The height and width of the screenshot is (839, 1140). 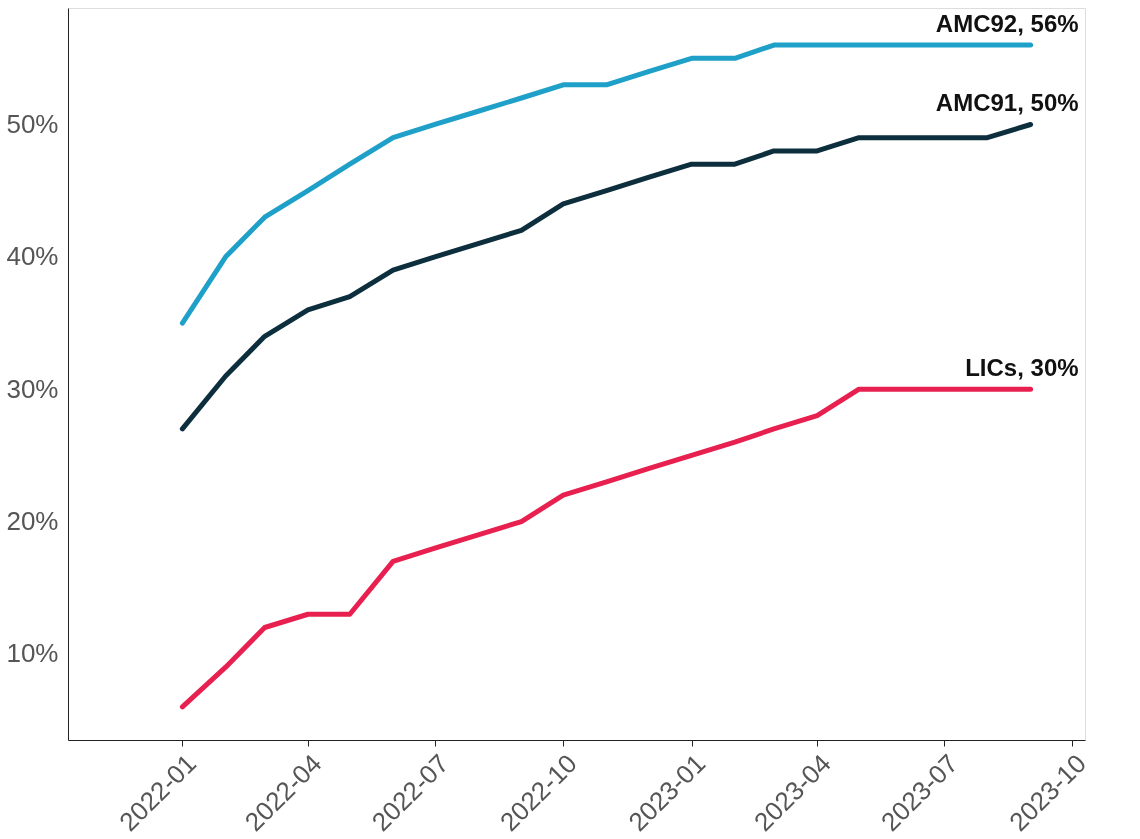 I want to click on y-tick-label: 50%, so click(x=32, y=123).